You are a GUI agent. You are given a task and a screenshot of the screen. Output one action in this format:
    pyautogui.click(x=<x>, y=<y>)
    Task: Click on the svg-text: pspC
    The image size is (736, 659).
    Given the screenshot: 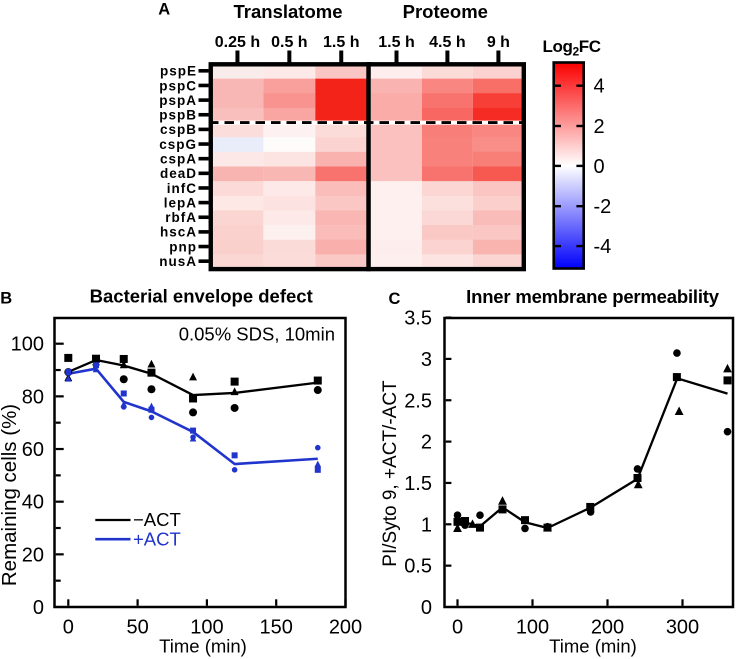 What is the action you would take?
    pyautogui.click(x=178, y=85)
    